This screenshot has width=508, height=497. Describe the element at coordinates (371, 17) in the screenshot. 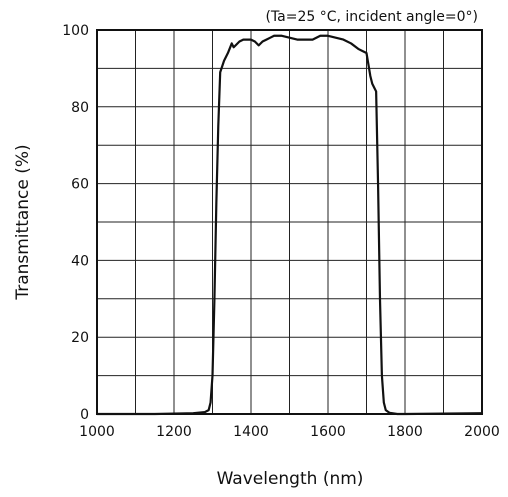

I see `chart-annotation: (Ta=25 °C, incident angle=0°)` at that location.